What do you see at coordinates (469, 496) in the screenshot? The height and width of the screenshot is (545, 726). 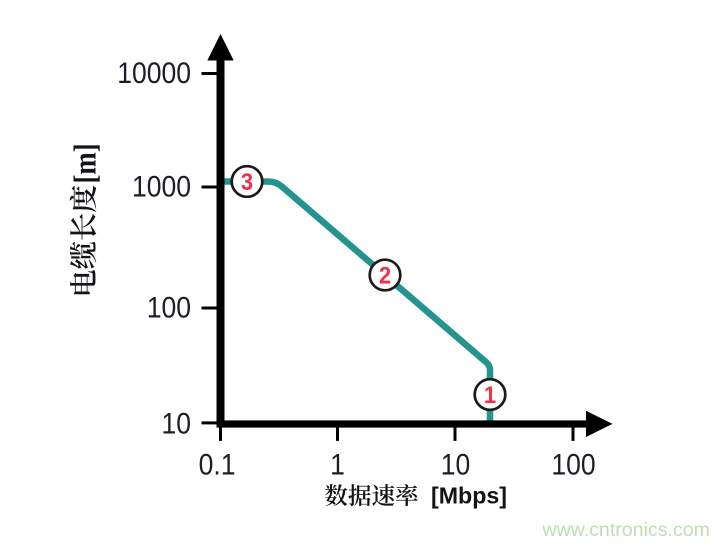 I see `svg-text: [Mbps]` at bounding box center [469, 496].